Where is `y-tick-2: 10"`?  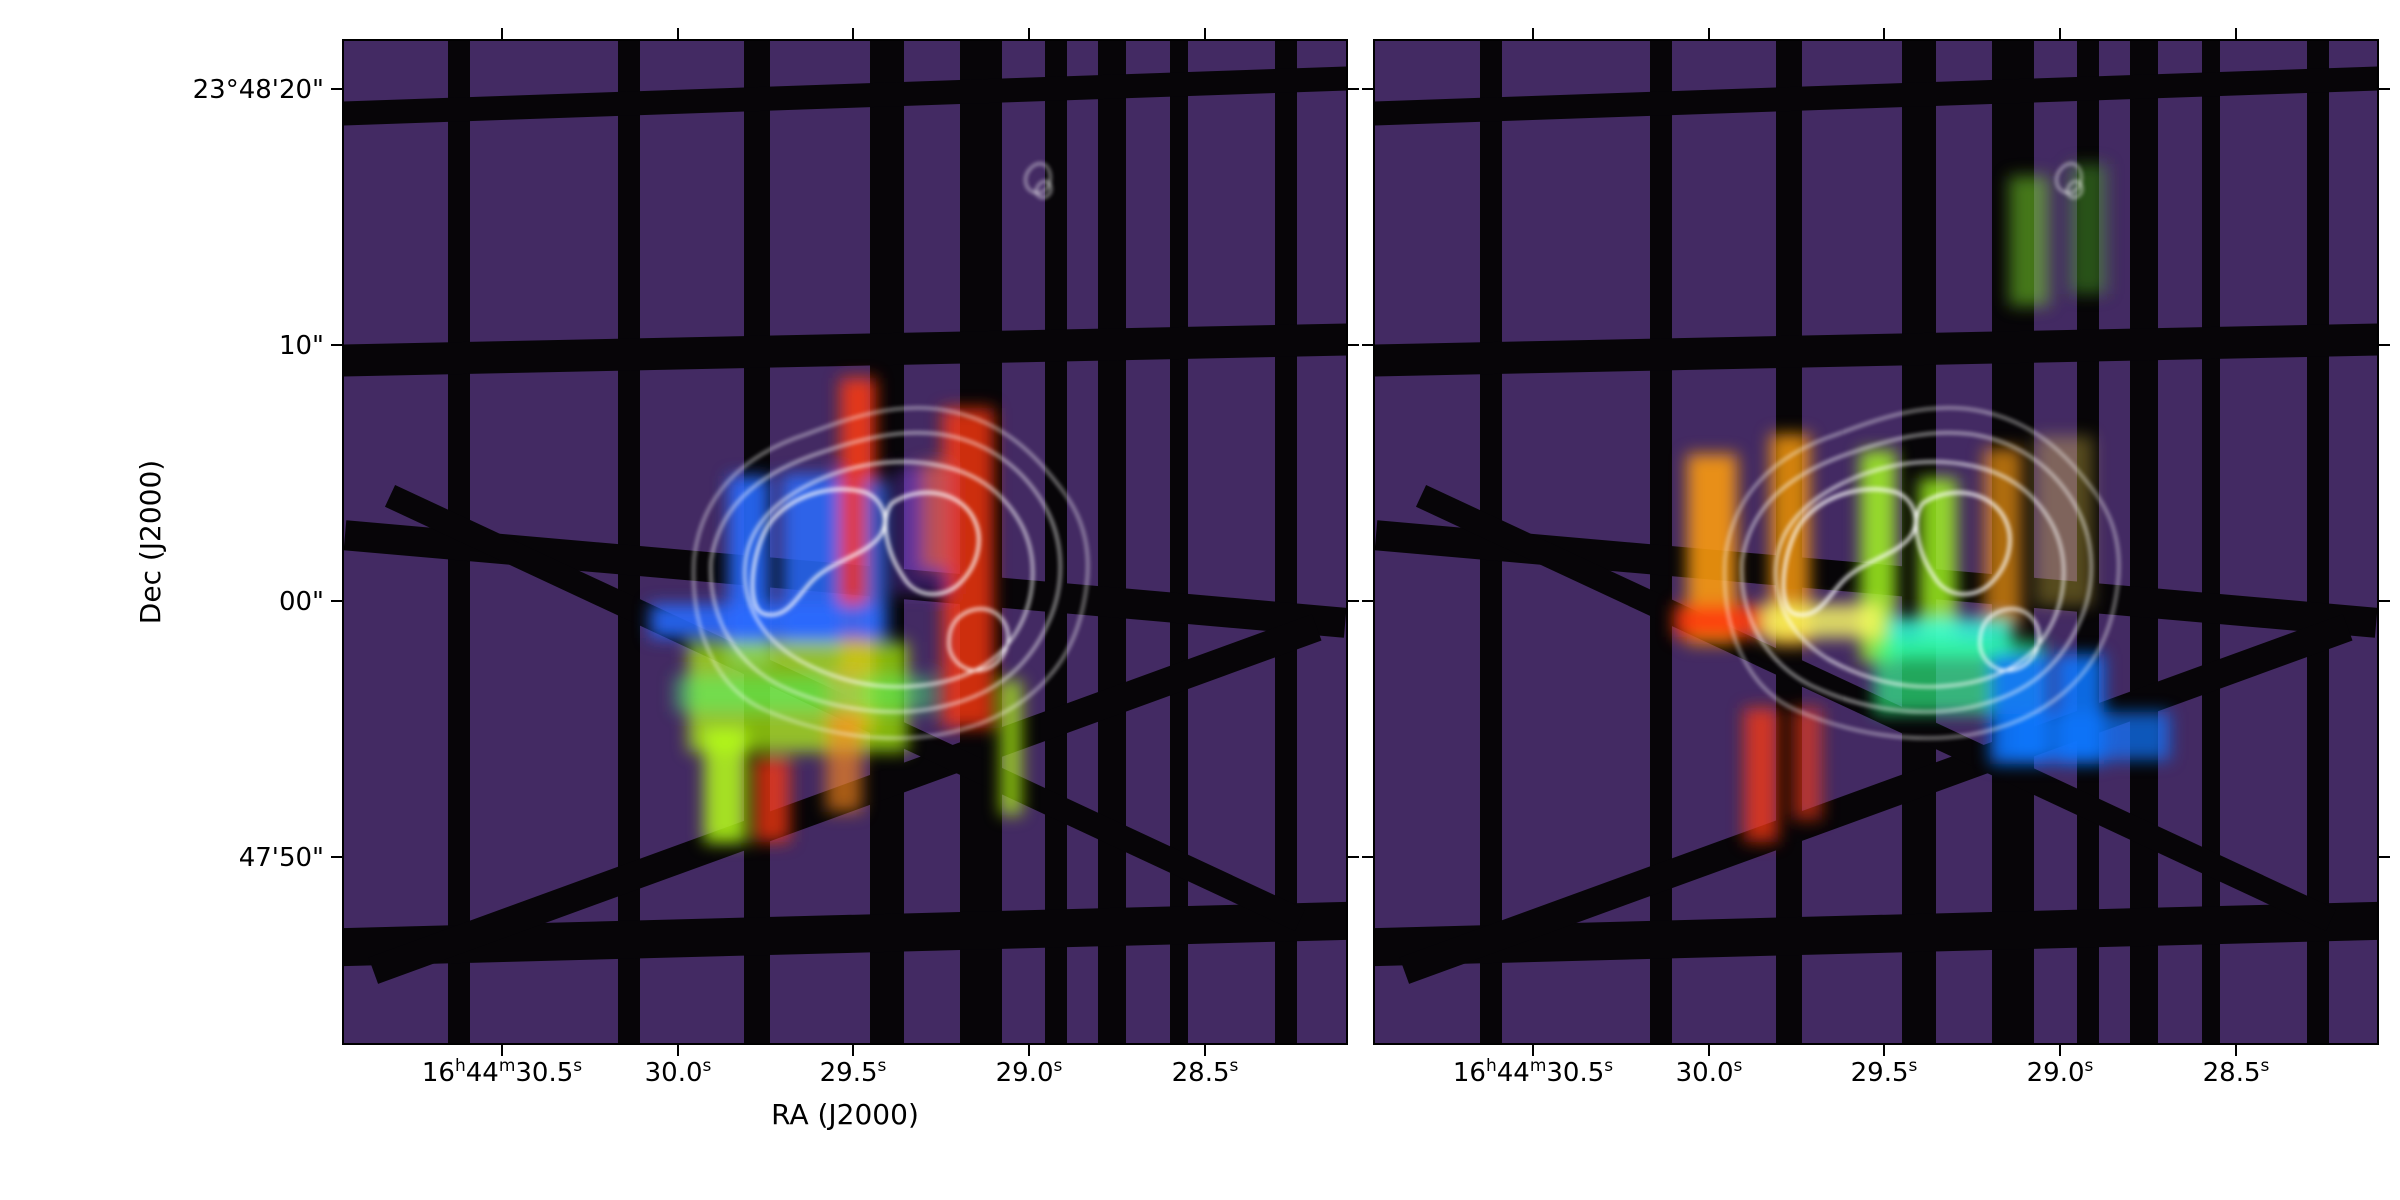 y-tick-2: 10" is located at coordinates (301, 346).